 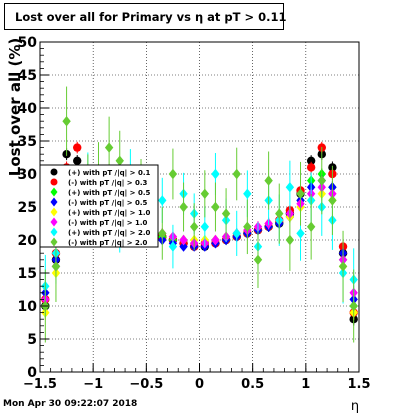 What do you see at coordinates (15, 107) in the screenshot?
I see `y-axis-label: Lost over all (%)` at bounding box center [15, 107].